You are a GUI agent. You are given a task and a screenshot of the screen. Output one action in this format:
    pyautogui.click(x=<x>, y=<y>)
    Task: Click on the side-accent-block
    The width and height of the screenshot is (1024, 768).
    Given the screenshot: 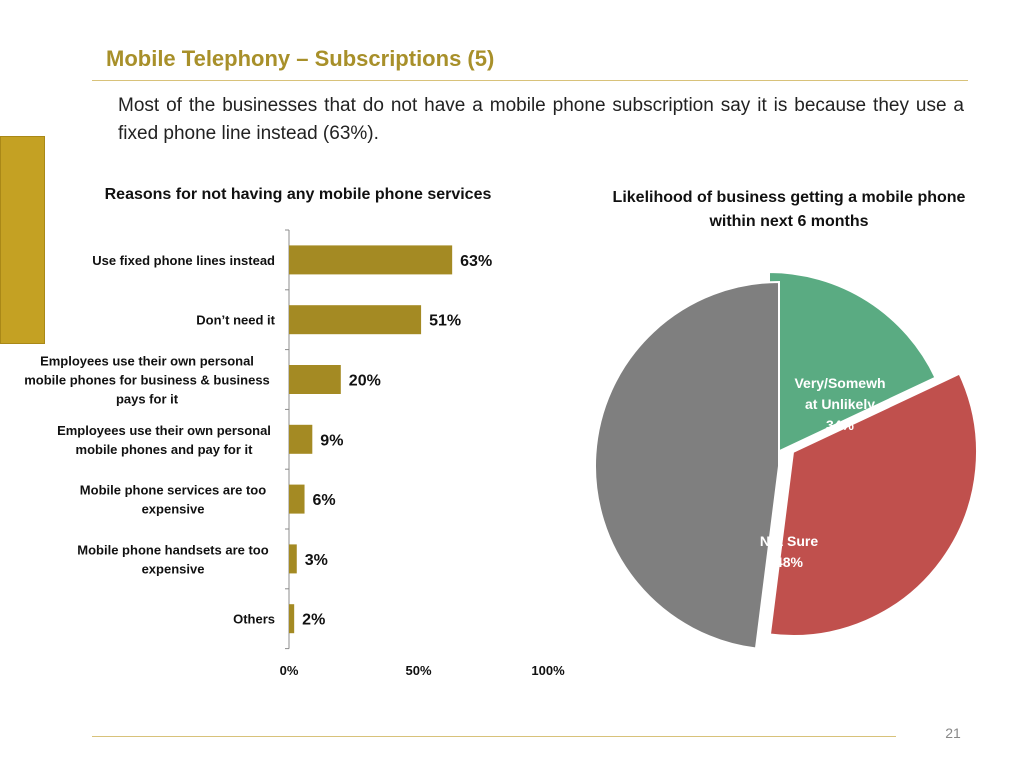 What is the action you would take?
    pyautogui.click(x=22, y=240)
    